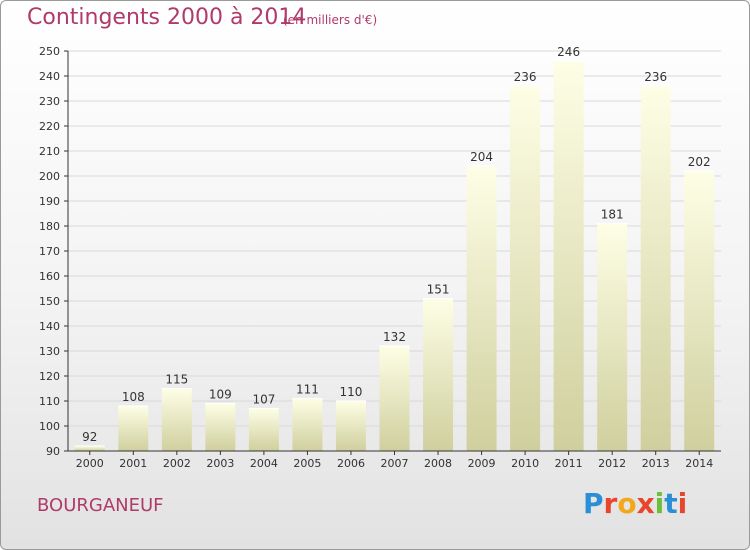 This screenshot has width=750, height=550. Describe the element at coordinates (627, 503) in the screenshot. I see `logo-letter: o` at that location.